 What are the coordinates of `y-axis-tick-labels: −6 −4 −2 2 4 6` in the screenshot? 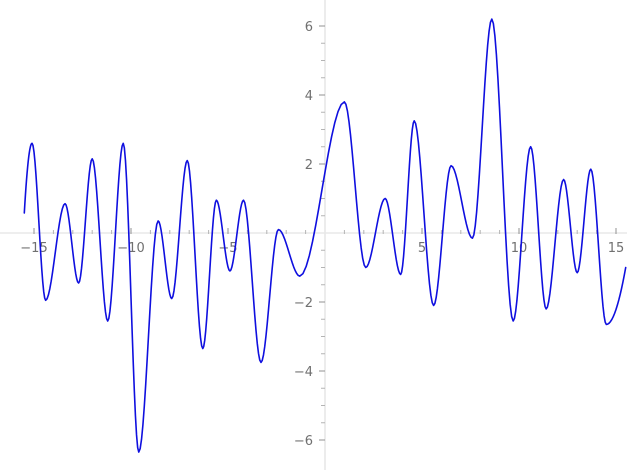 It's located at (303, 234).